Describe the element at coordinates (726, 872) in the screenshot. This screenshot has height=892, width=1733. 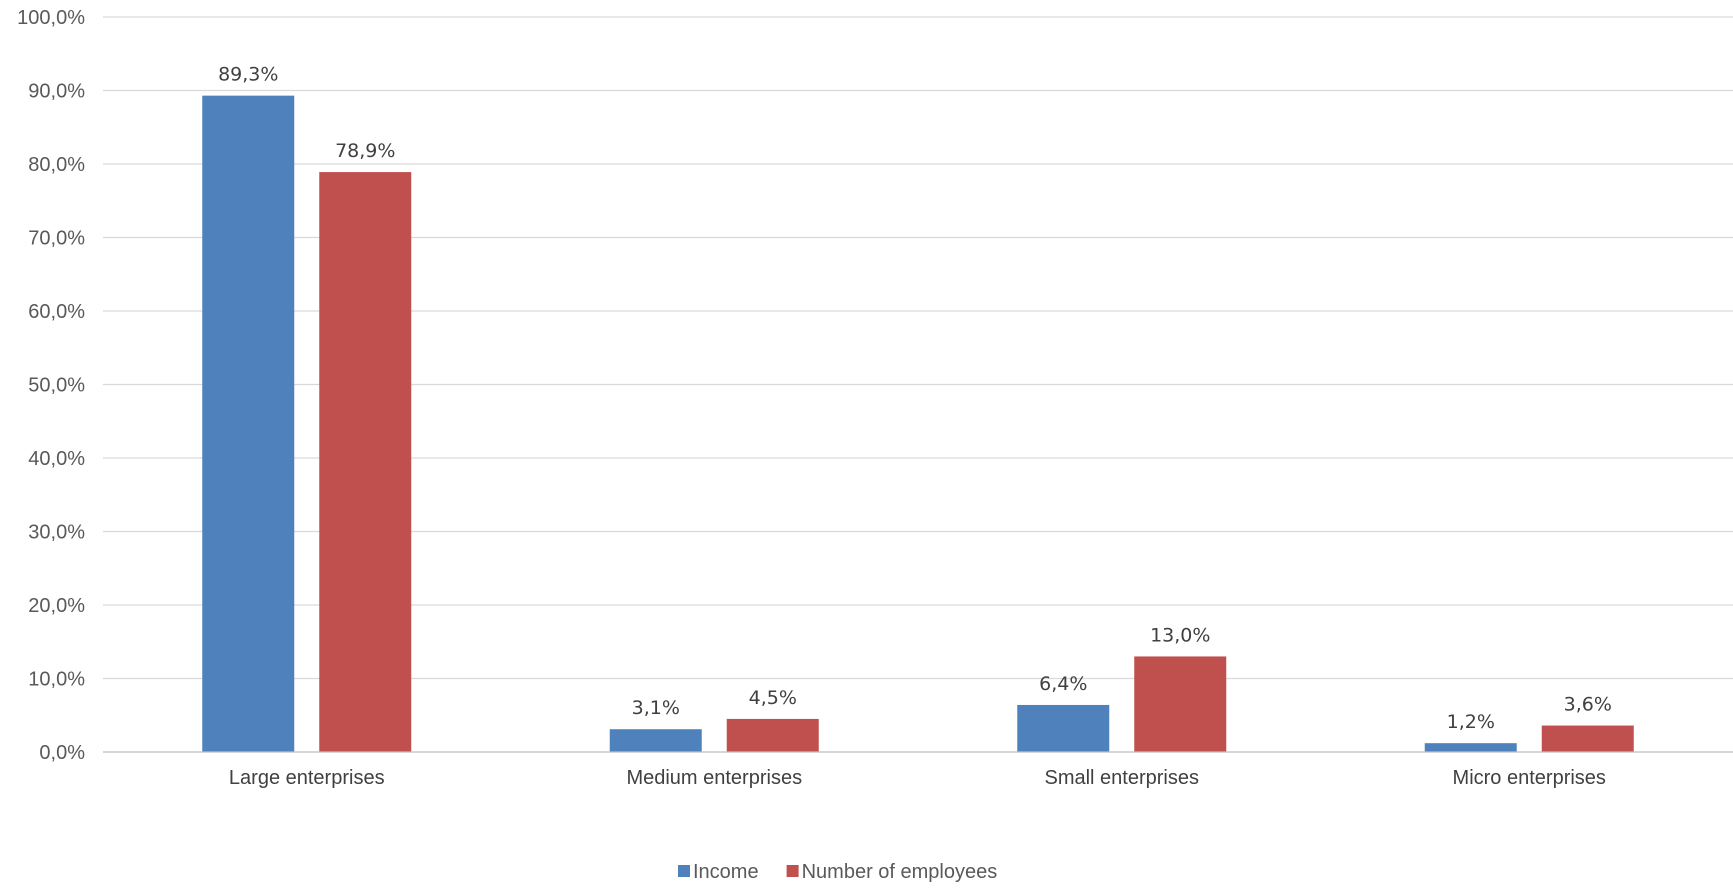
I see `legend-label: Income` at that location.